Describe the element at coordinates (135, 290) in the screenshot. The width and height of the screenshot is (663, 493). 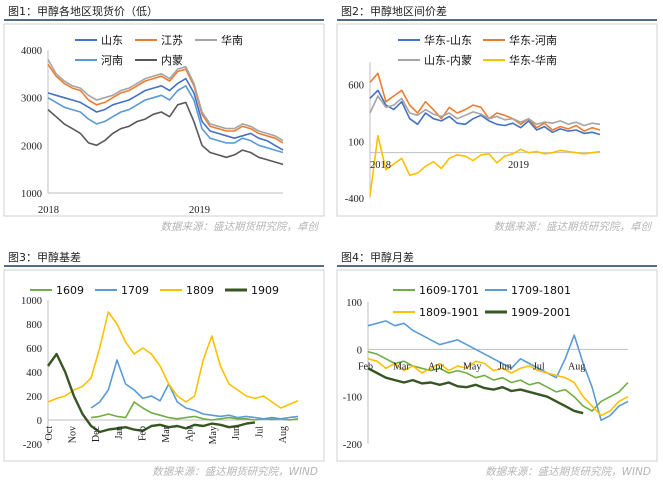
I see `legend-label: 1709` at that location.